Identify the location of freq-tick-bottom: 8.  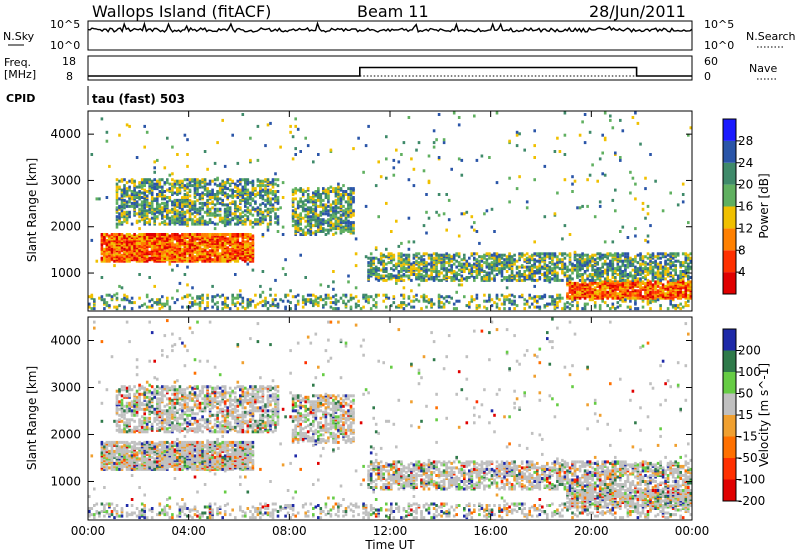
(69, 76).